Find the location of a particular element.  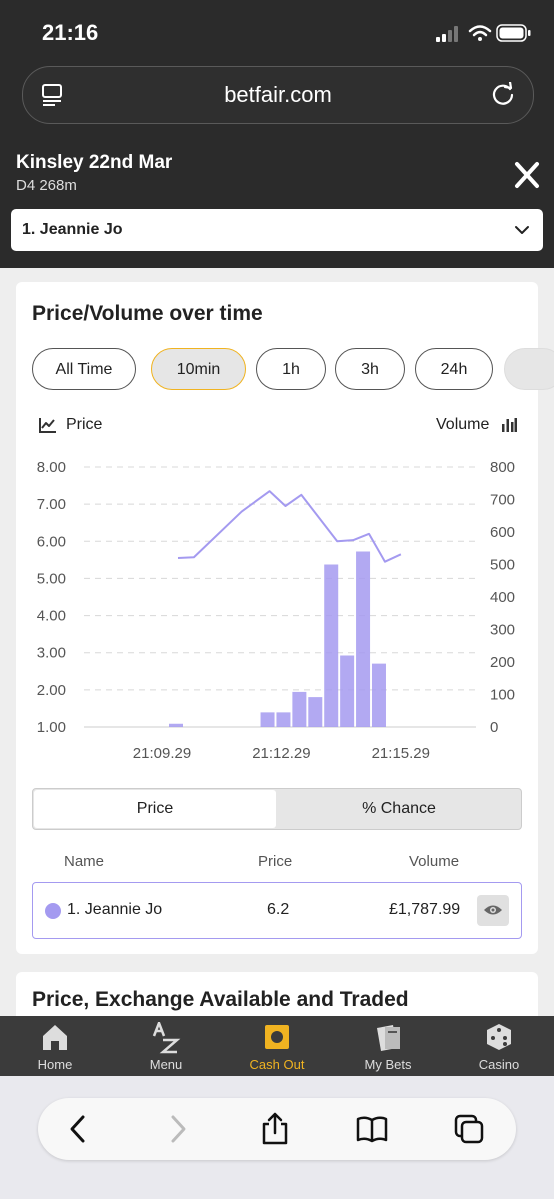

range-pill-all-time: All Time is located at coordinates (84, 369).